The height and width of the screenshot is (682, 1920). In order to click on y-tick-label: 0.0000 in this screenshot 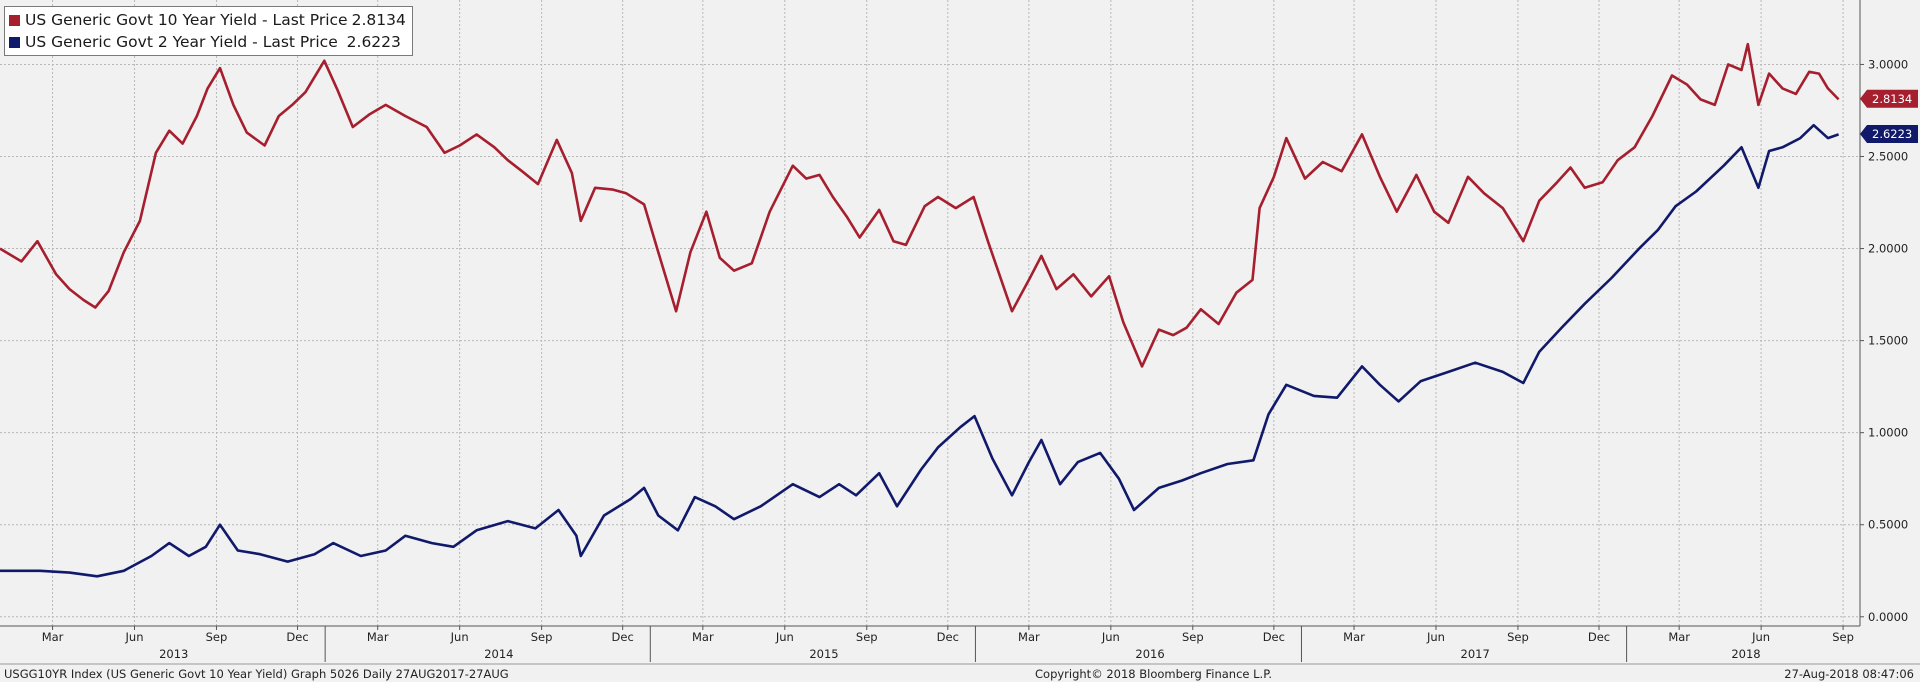, I will do `click(1888, 617)`.